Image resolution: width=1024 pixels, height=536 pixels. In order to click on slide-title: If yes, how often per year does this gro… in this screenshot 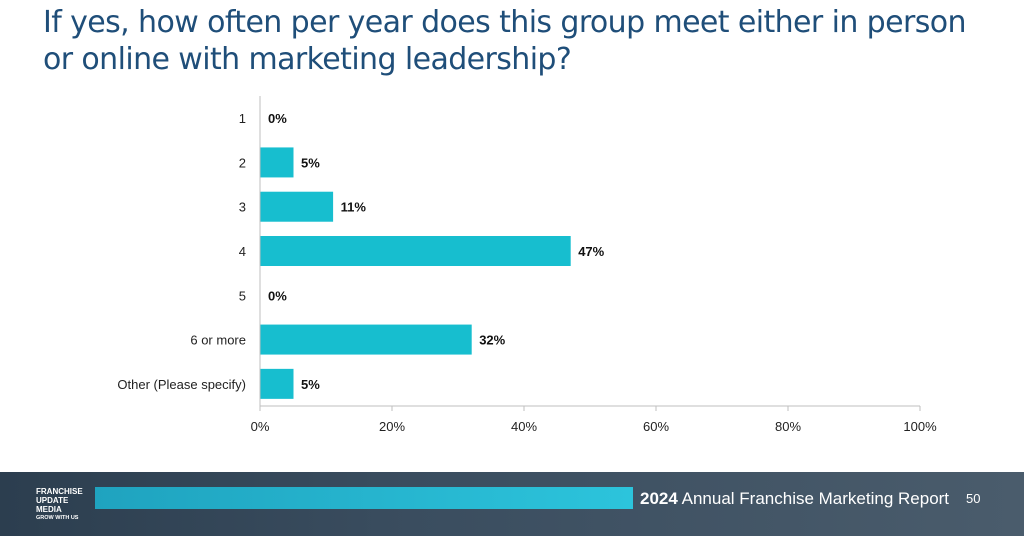, I will do `click(505, 41)`.